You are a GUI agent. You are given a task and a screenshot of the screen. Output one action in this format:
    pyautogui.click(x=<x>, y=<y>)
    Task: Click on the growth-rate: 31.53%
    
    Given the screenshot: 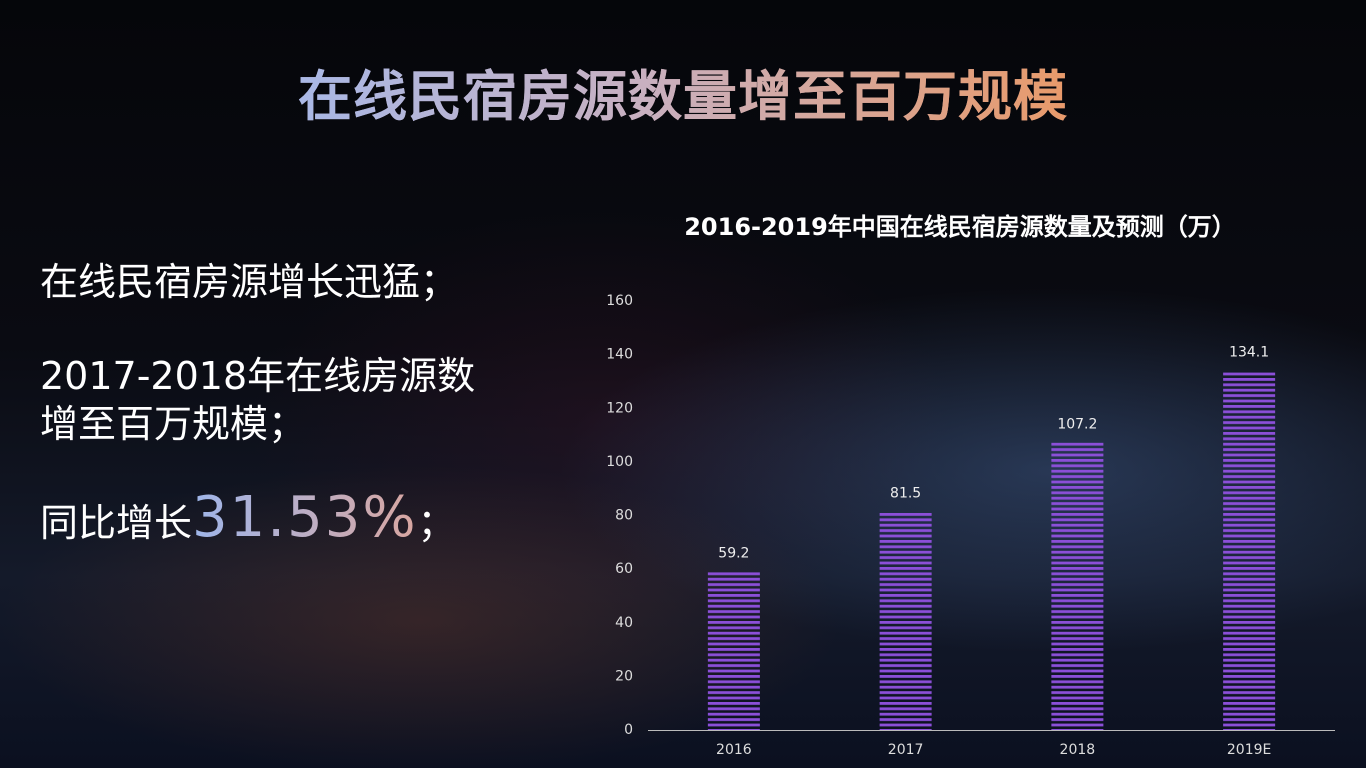 What is the action you would take?
    pyautogui.click(x=305, y=517)
    